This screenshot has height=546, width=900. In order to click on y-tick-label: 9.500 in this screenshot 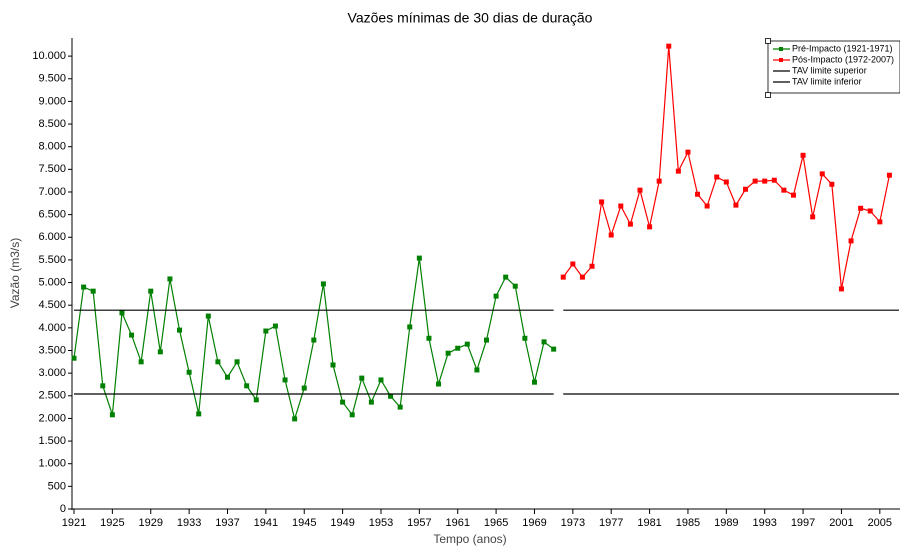, I will do `click(52, 79)`.